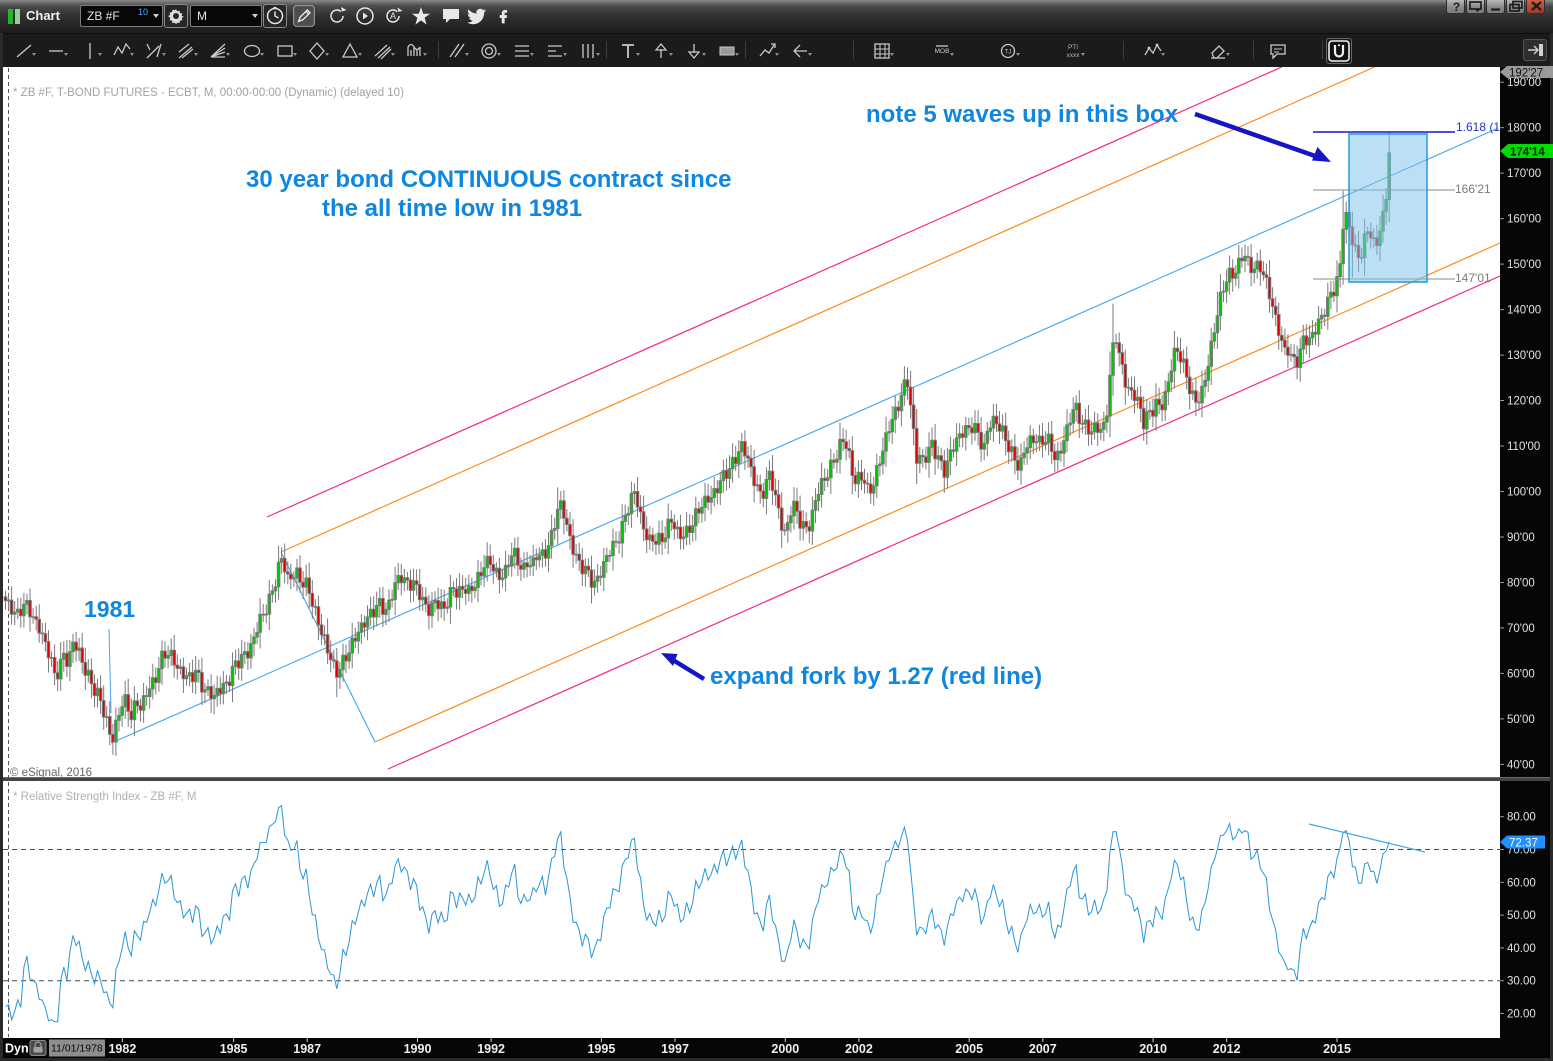 This screenshot has width=1553, height=1061. I want to click on svg-text: 1982, so click(122, 1049).